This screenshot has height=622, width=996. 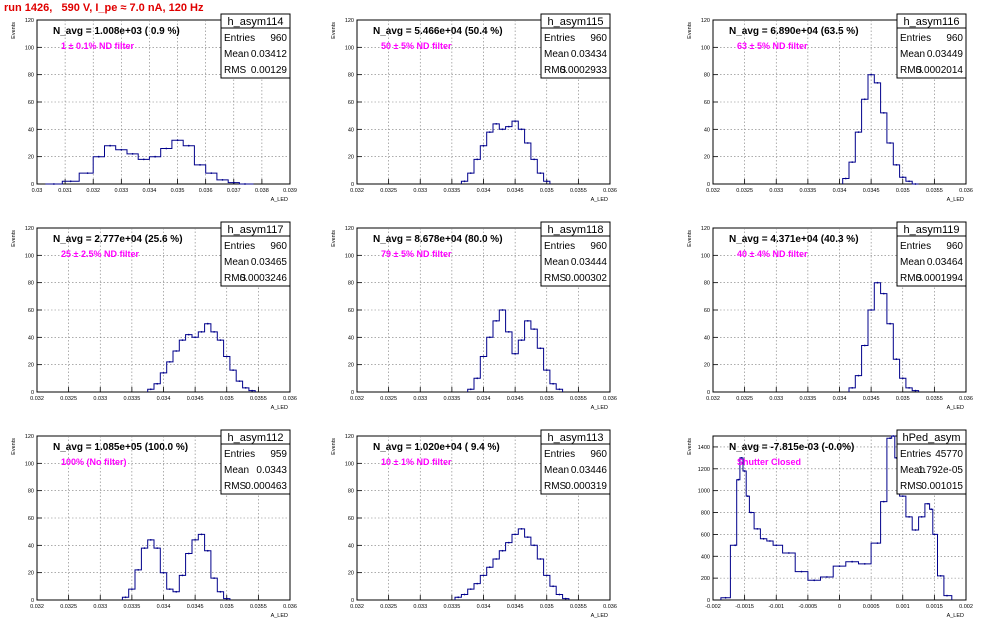 What do you see at coordinates (871, 191) in the screenshot?
I see `x-tick-label: 0.0345` at bounding box center [871, 191].